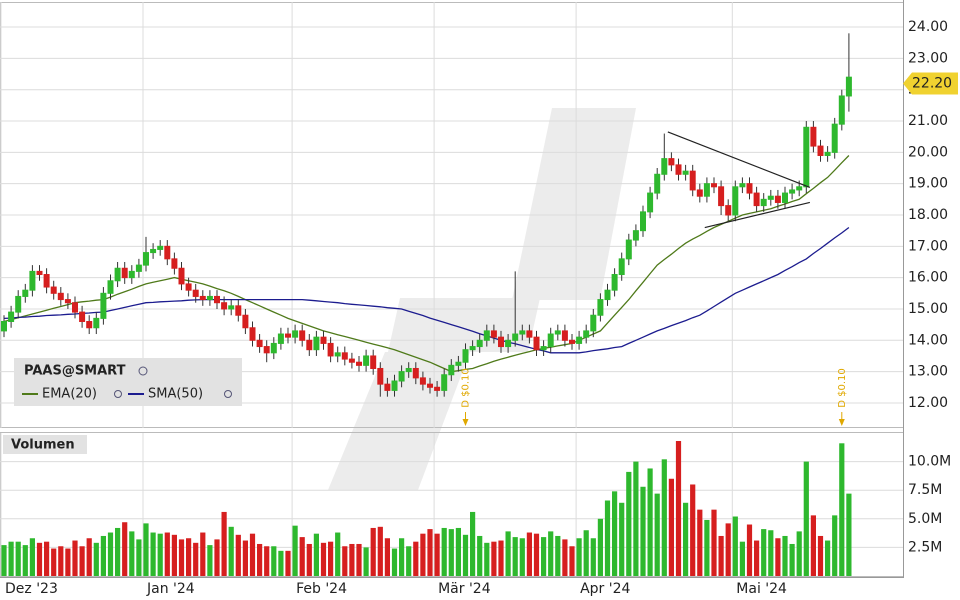  I want to click on x-tick-label: Mär '24, so click(464, 589).